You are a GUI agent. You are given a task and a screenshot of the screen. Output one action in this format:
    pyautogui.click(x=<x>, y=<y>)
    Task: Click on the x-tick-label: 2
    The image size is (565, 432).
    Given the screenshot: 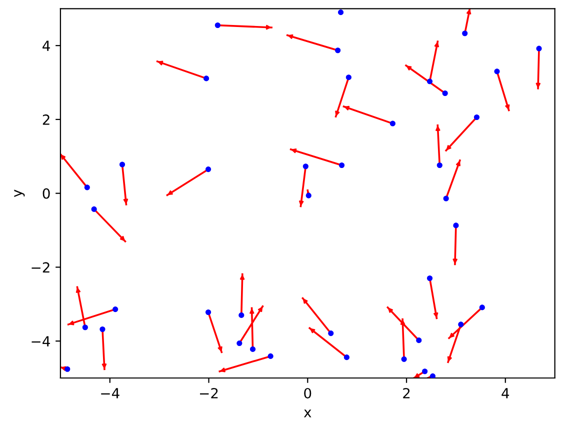 What is the action you would take?
    pyautogui.click(x=406, y=393)
    